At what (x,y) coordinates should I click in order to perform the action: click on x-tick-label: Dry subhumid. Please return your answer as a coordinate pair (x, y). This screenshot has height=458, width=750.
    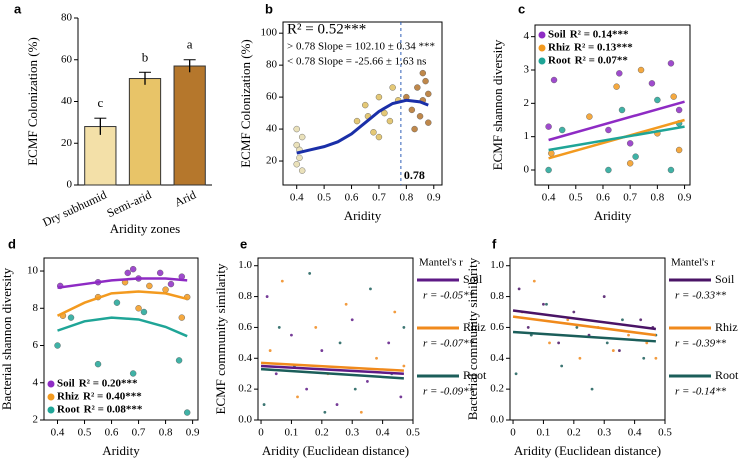
    Looking at the image, I should click on (74, 209).